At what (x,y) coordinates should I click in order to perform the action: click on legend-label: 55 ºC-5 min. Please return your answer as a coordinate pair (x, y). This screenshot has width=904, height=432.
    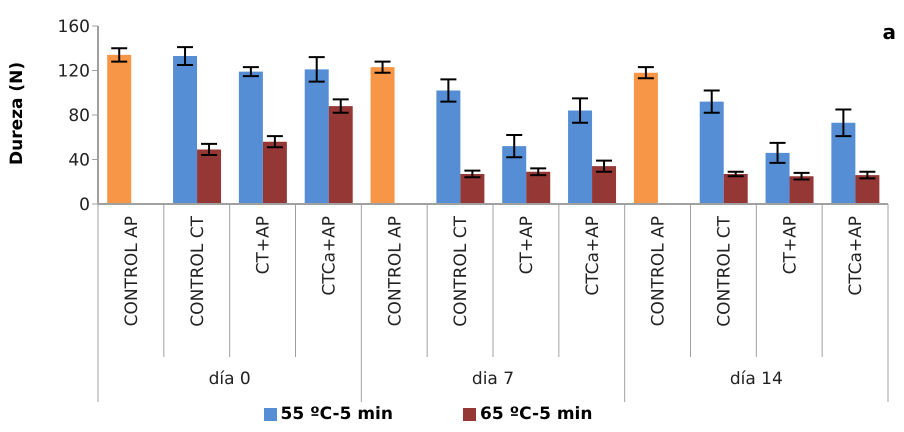
    Looking at the image, I should click on (336, 414).